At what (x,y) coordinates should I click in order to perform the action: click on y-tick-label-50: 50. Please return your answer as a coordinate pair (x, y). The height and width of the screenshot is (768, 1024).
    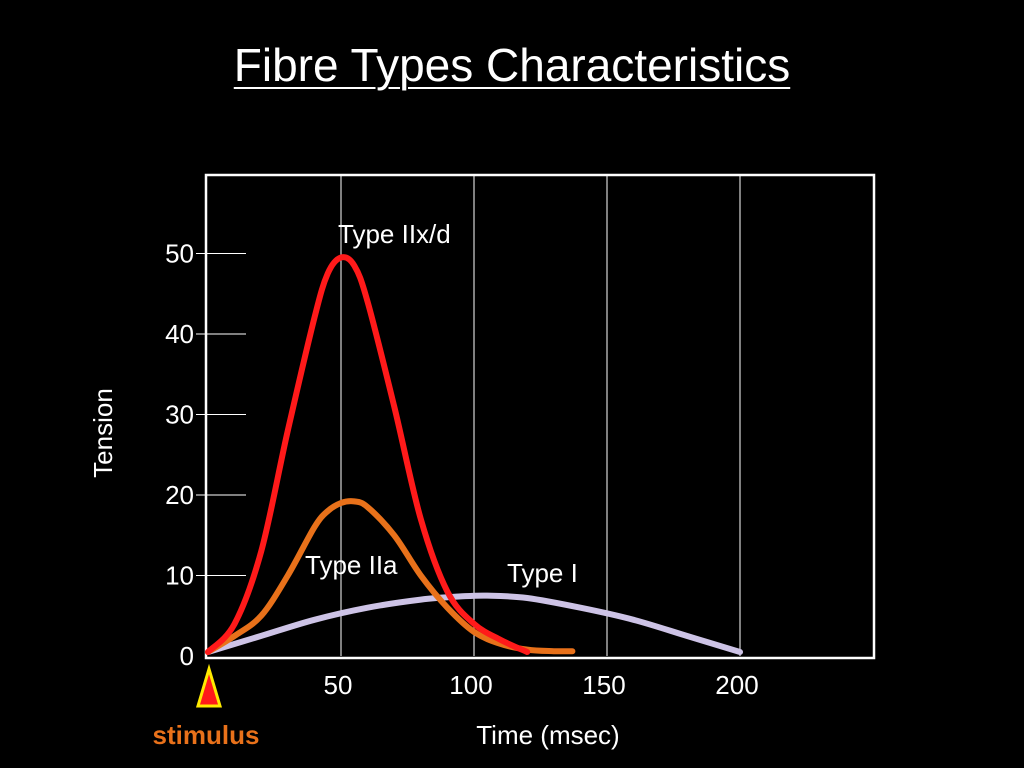
    Looking at the image, I should click on (179, 254).